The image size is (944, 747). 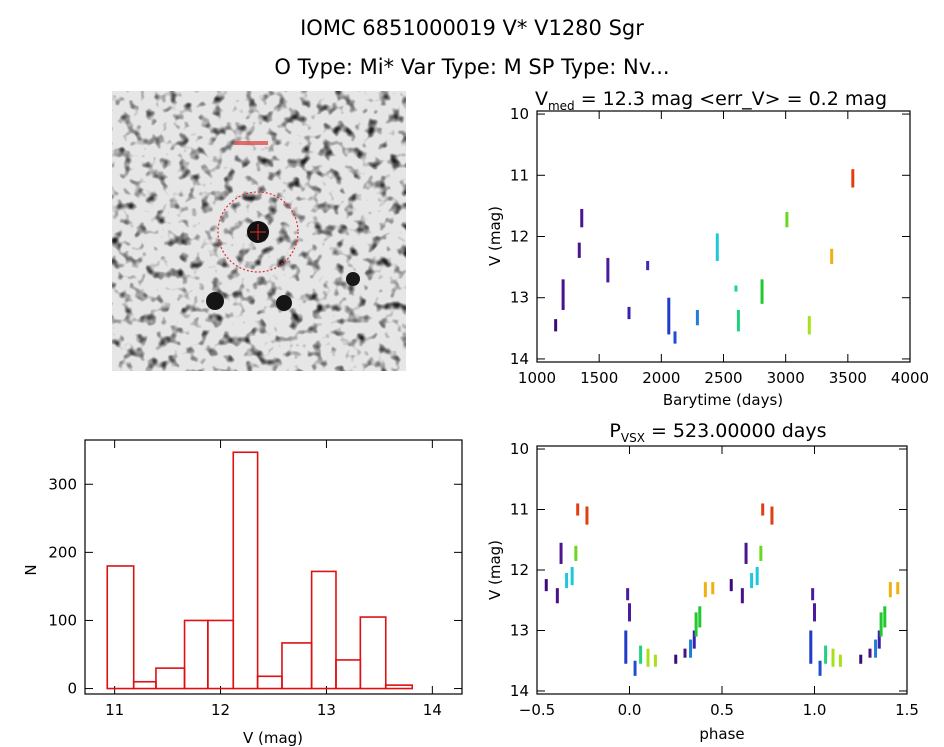 I want to click on ytick-label: 13, so click(x=519, y=630).